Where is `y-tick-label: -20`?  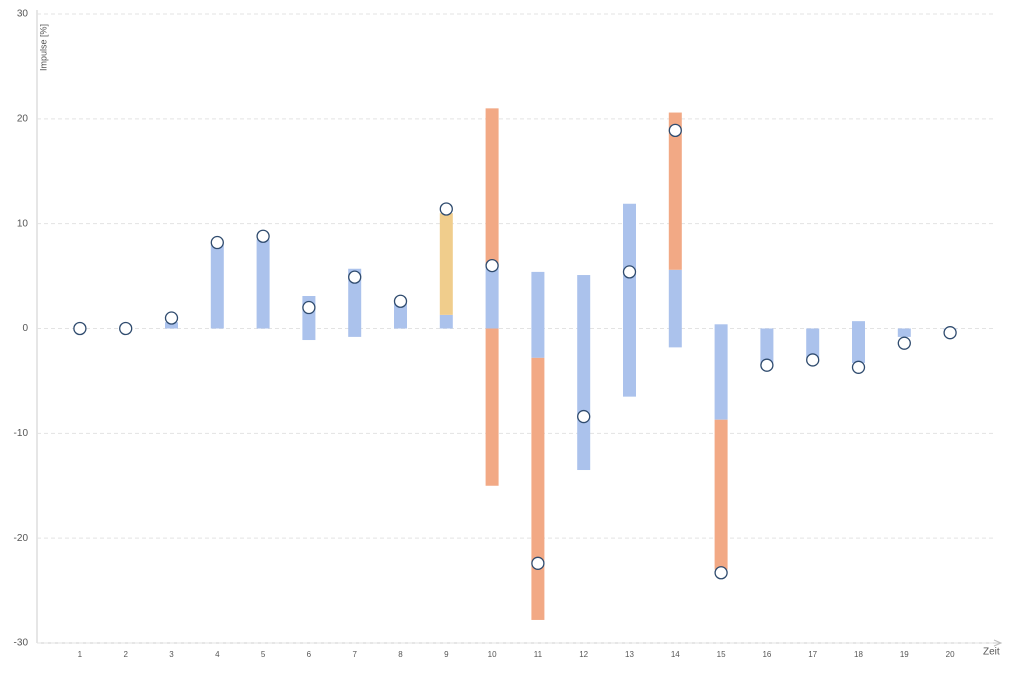 y-tick-label: -20 is located at coordinates (21, 538).